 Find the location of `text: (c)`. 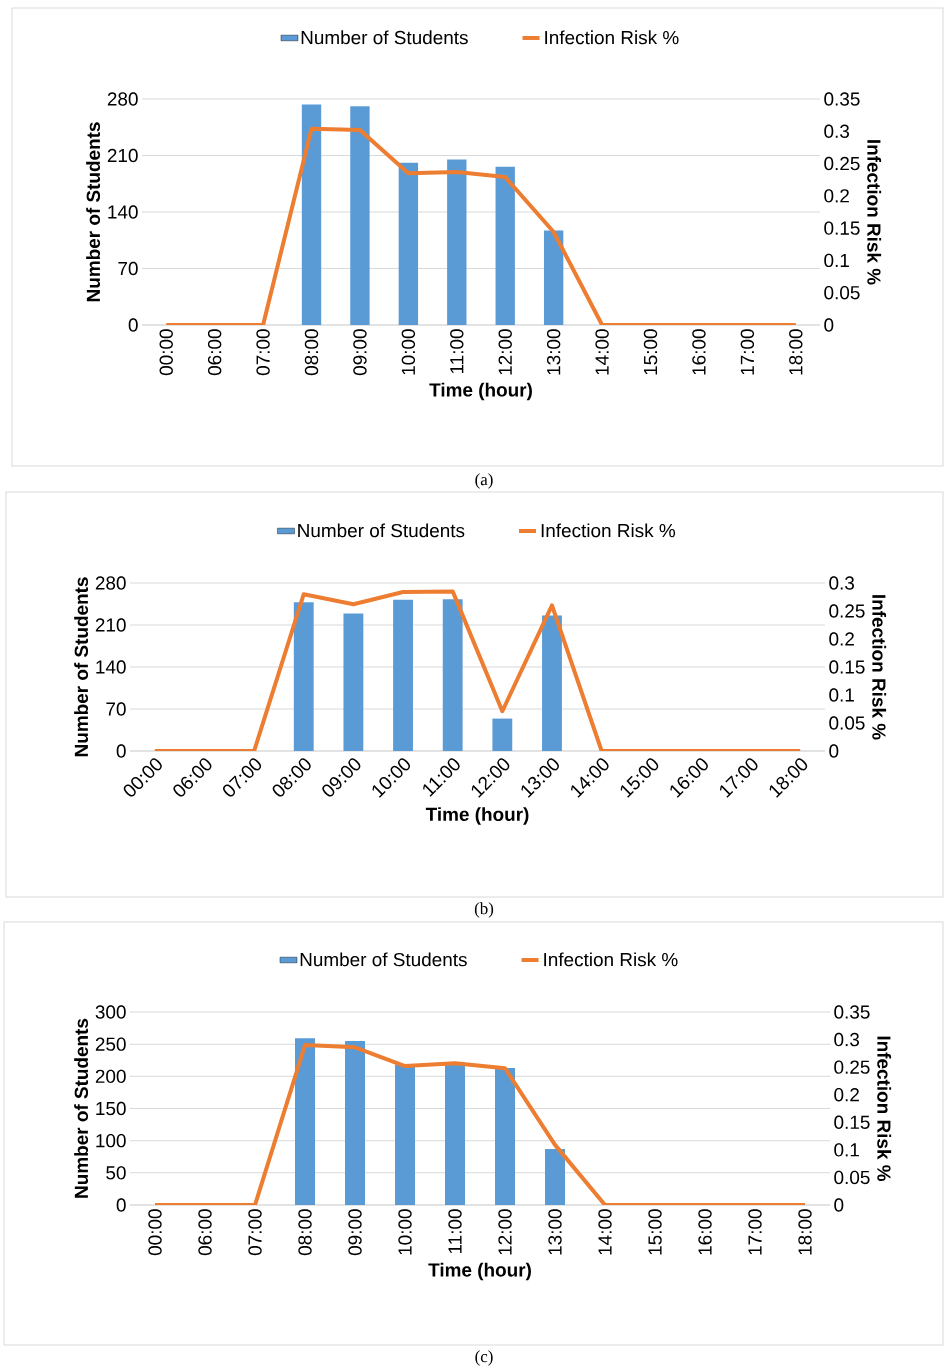

text: (c) is located at coordinates (484, 1358).